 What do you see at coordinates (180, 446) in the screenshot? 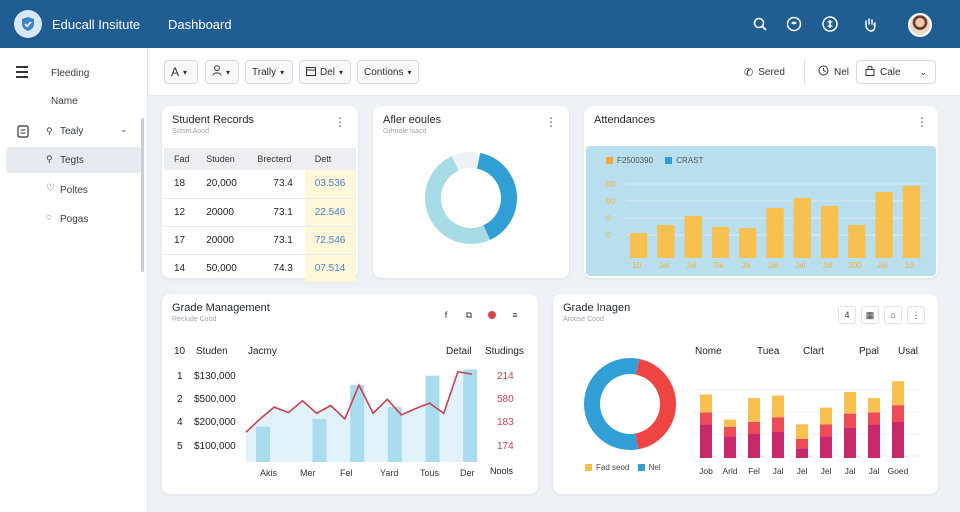
I see `grade-row-num: 5` at bounding box center [180, 446].